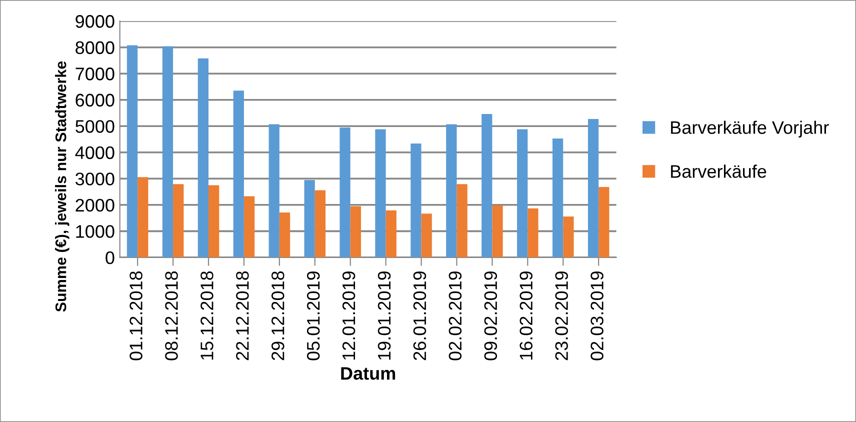  I want to click on x-tick-label: 12.01.2019, so click(349, 315).